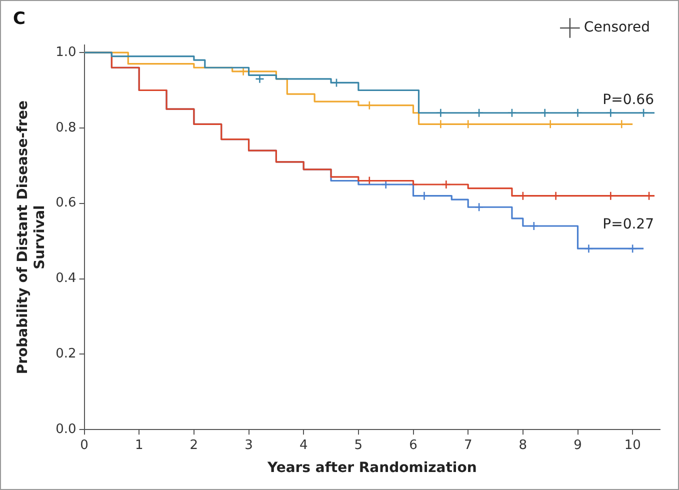  I want to click on y-tick-label: 0.4, so click(66, 278).